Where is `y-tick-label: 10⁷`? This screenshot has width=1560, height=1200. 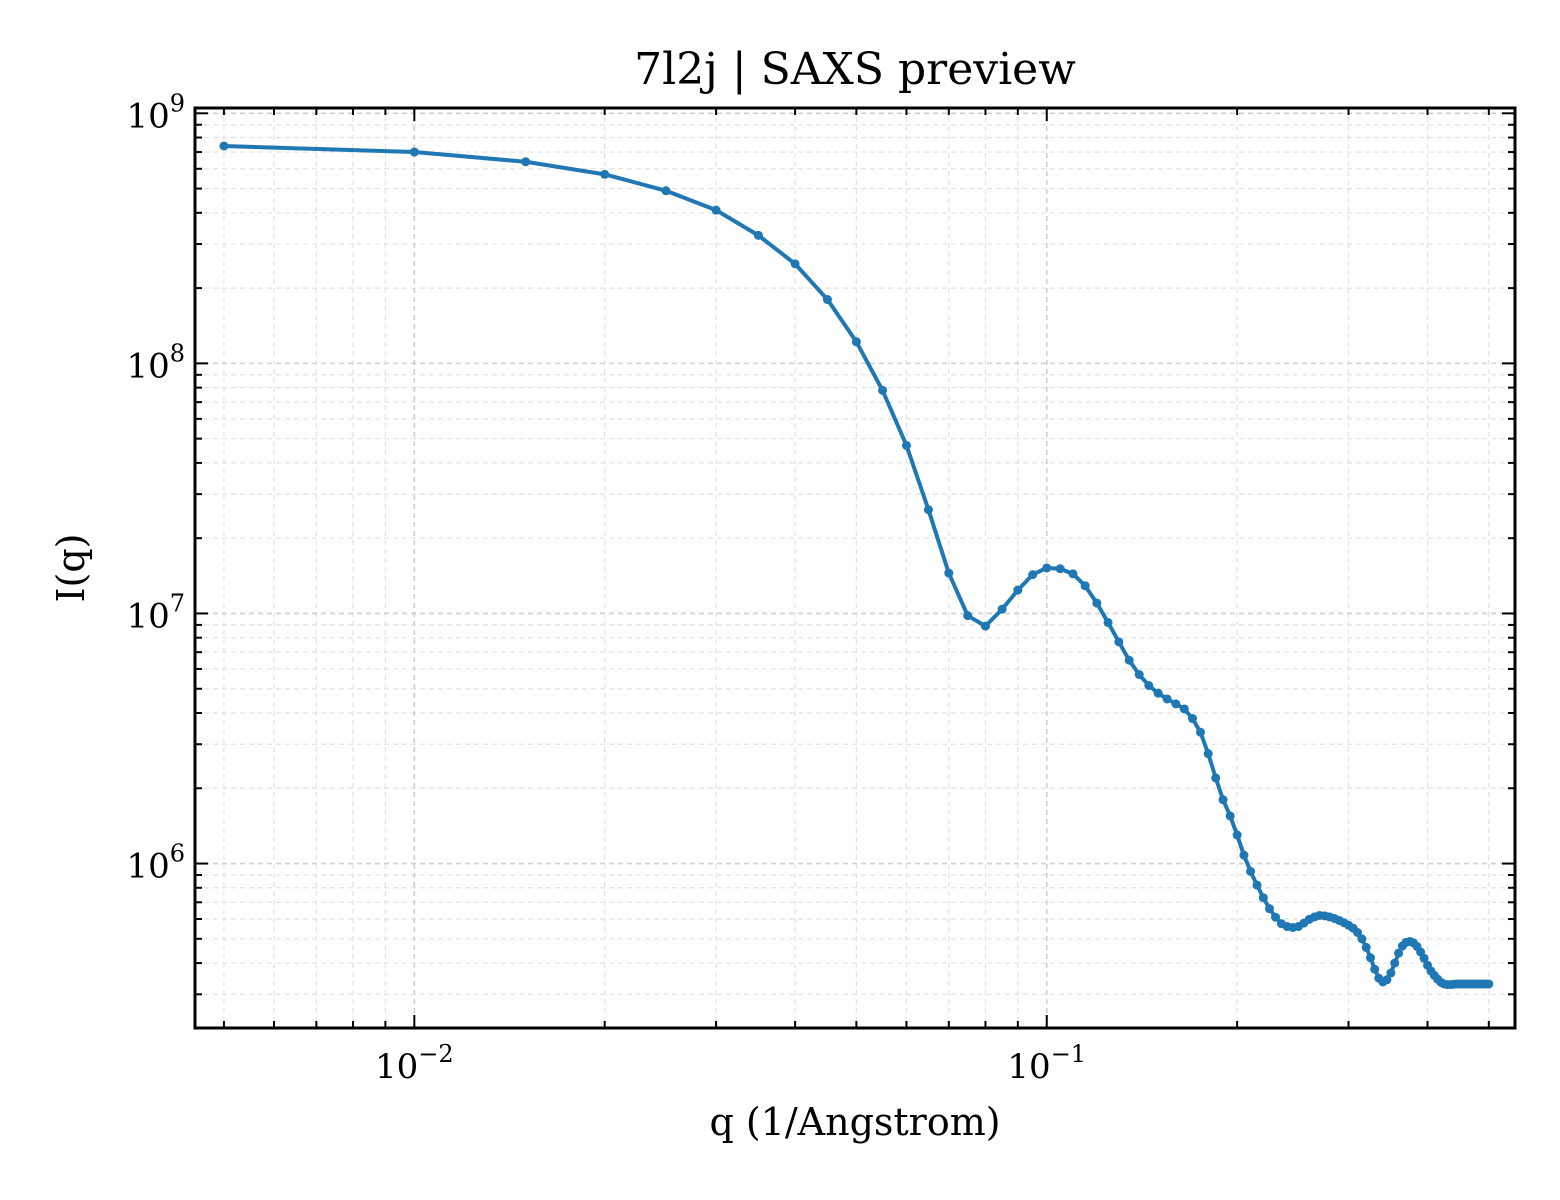
y-tick-label: 10⁷ is located at coordinates (155, 612).